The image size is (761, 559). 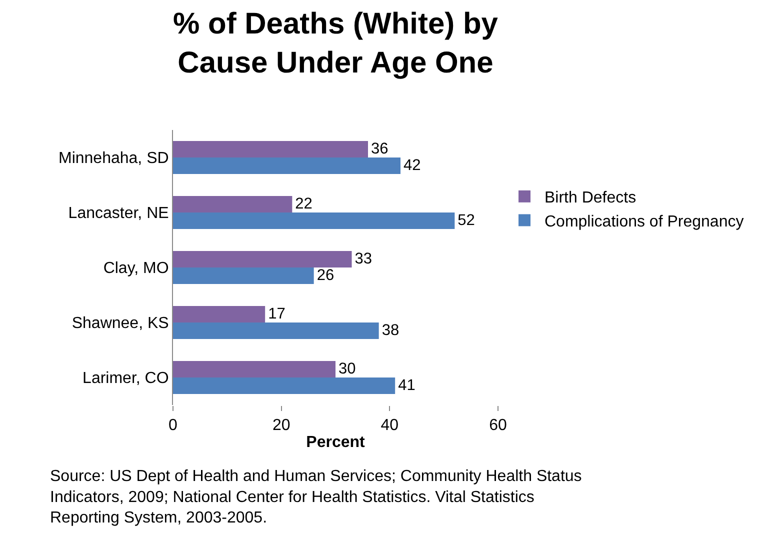 I want to click on data-label: 42, so click(x=412, y=165).